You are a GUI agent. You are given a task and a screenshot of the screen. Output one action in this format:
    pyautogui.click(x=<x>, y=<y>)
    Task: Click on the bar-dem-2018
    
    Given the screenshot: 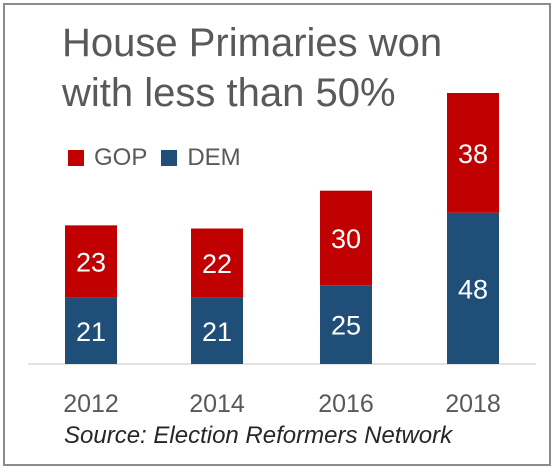 What is the action you would take?
    pyautogui.click(x=473, y=288)
    